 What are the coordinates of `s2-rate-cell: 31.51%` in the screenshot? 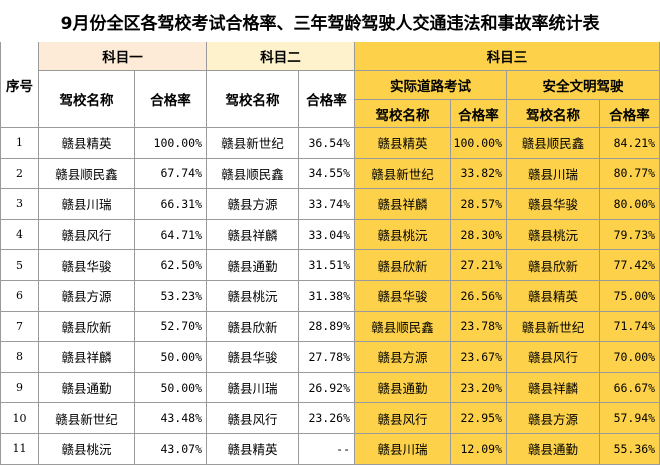 It's located at (326, 265).